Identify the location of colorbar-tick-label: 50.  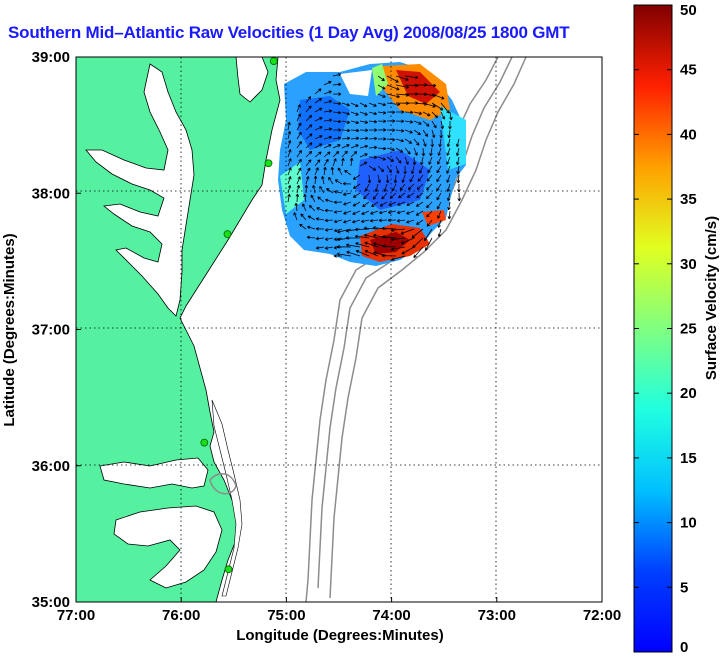
(688, 10).